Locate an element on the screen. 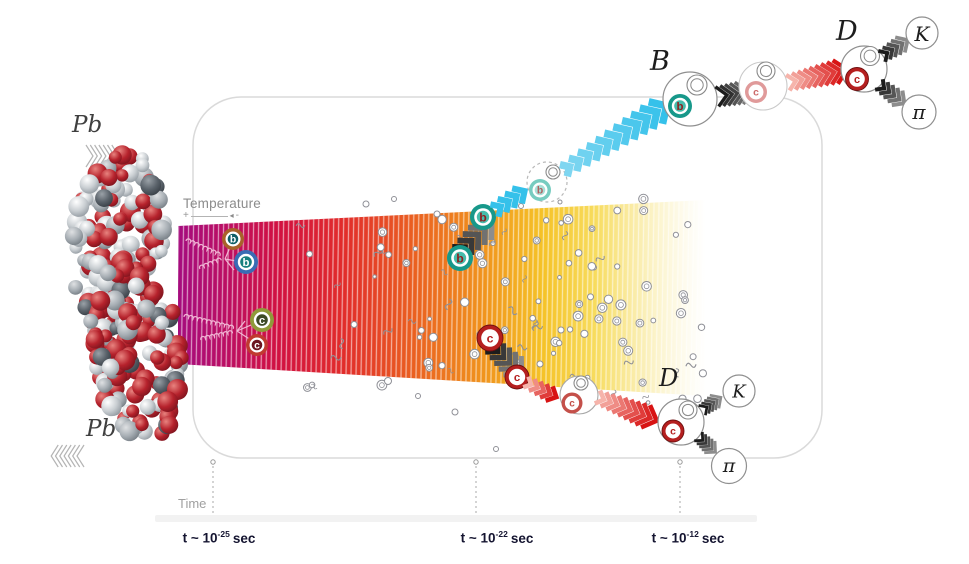 The width and height of the screenshot is (969, 564). kaon-top-label: K is located at coordinates (922, 34).